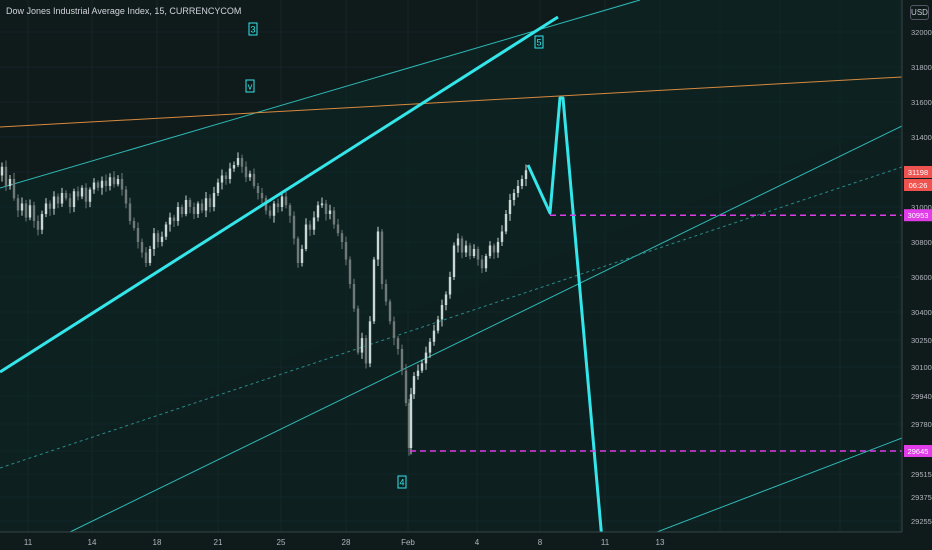 The width and height of the screenshot is (932, 550). What do you see at coordinates (346, 542) in the screenshot?
I see `time-tick-label: 28` at bounding box center [346, 542].